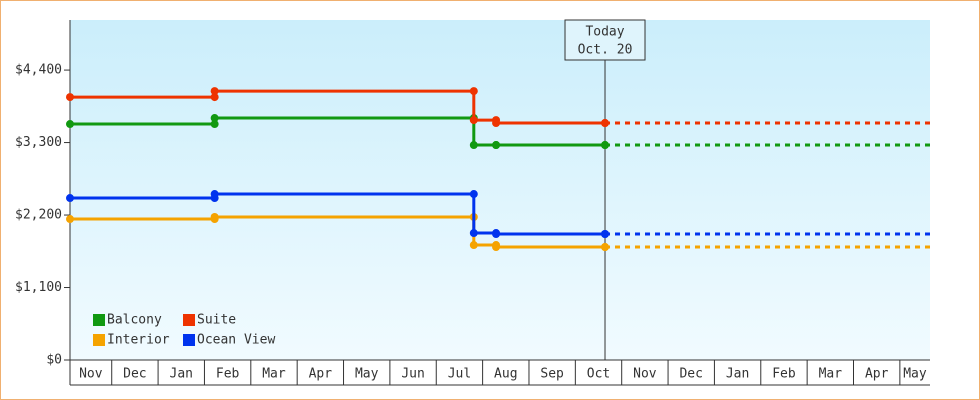  What do you see at coordinates (505, 374) in the screenshot?
I see `x-tick-label: Aug` at bounding box center [505, 374].